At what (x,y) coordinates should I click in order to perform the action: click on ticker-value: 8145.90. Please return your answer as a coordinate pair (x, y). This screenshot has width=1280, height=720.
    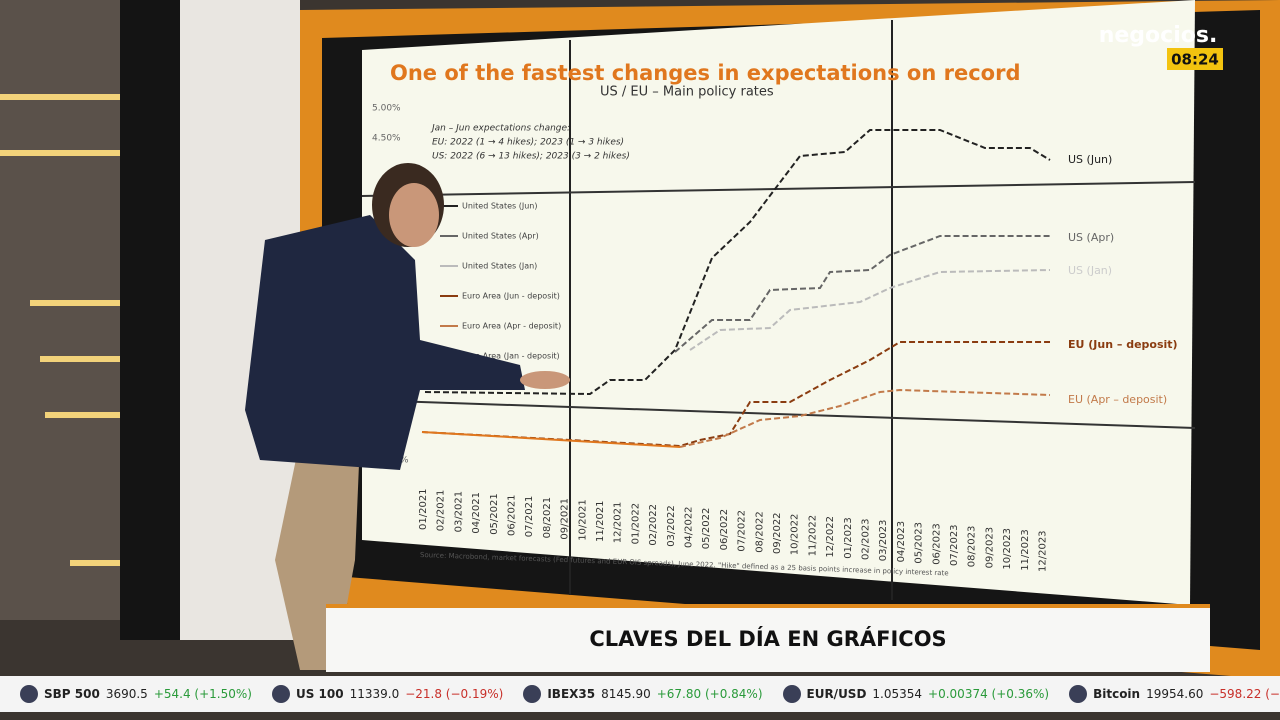
    Looking at the image, I should click on (626, 694).